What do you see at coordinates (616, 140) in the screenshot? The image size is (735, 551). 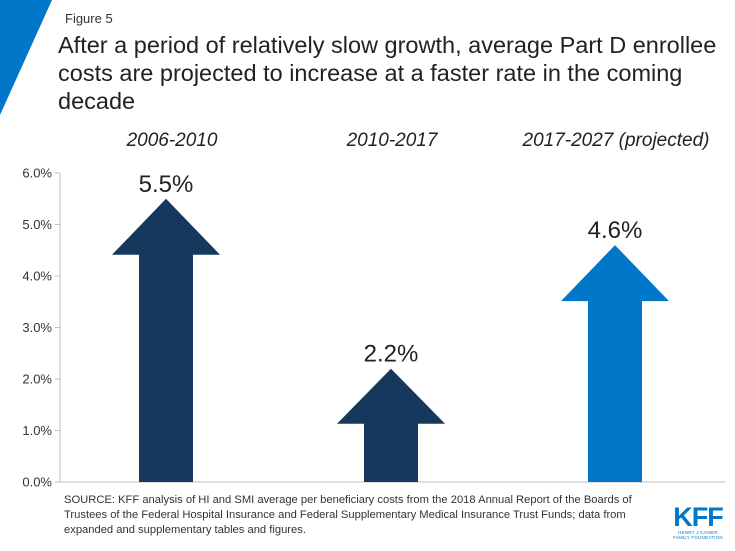 I see `period-label-3: 2017-2027 (projected)` at bounding box center [616, 140].